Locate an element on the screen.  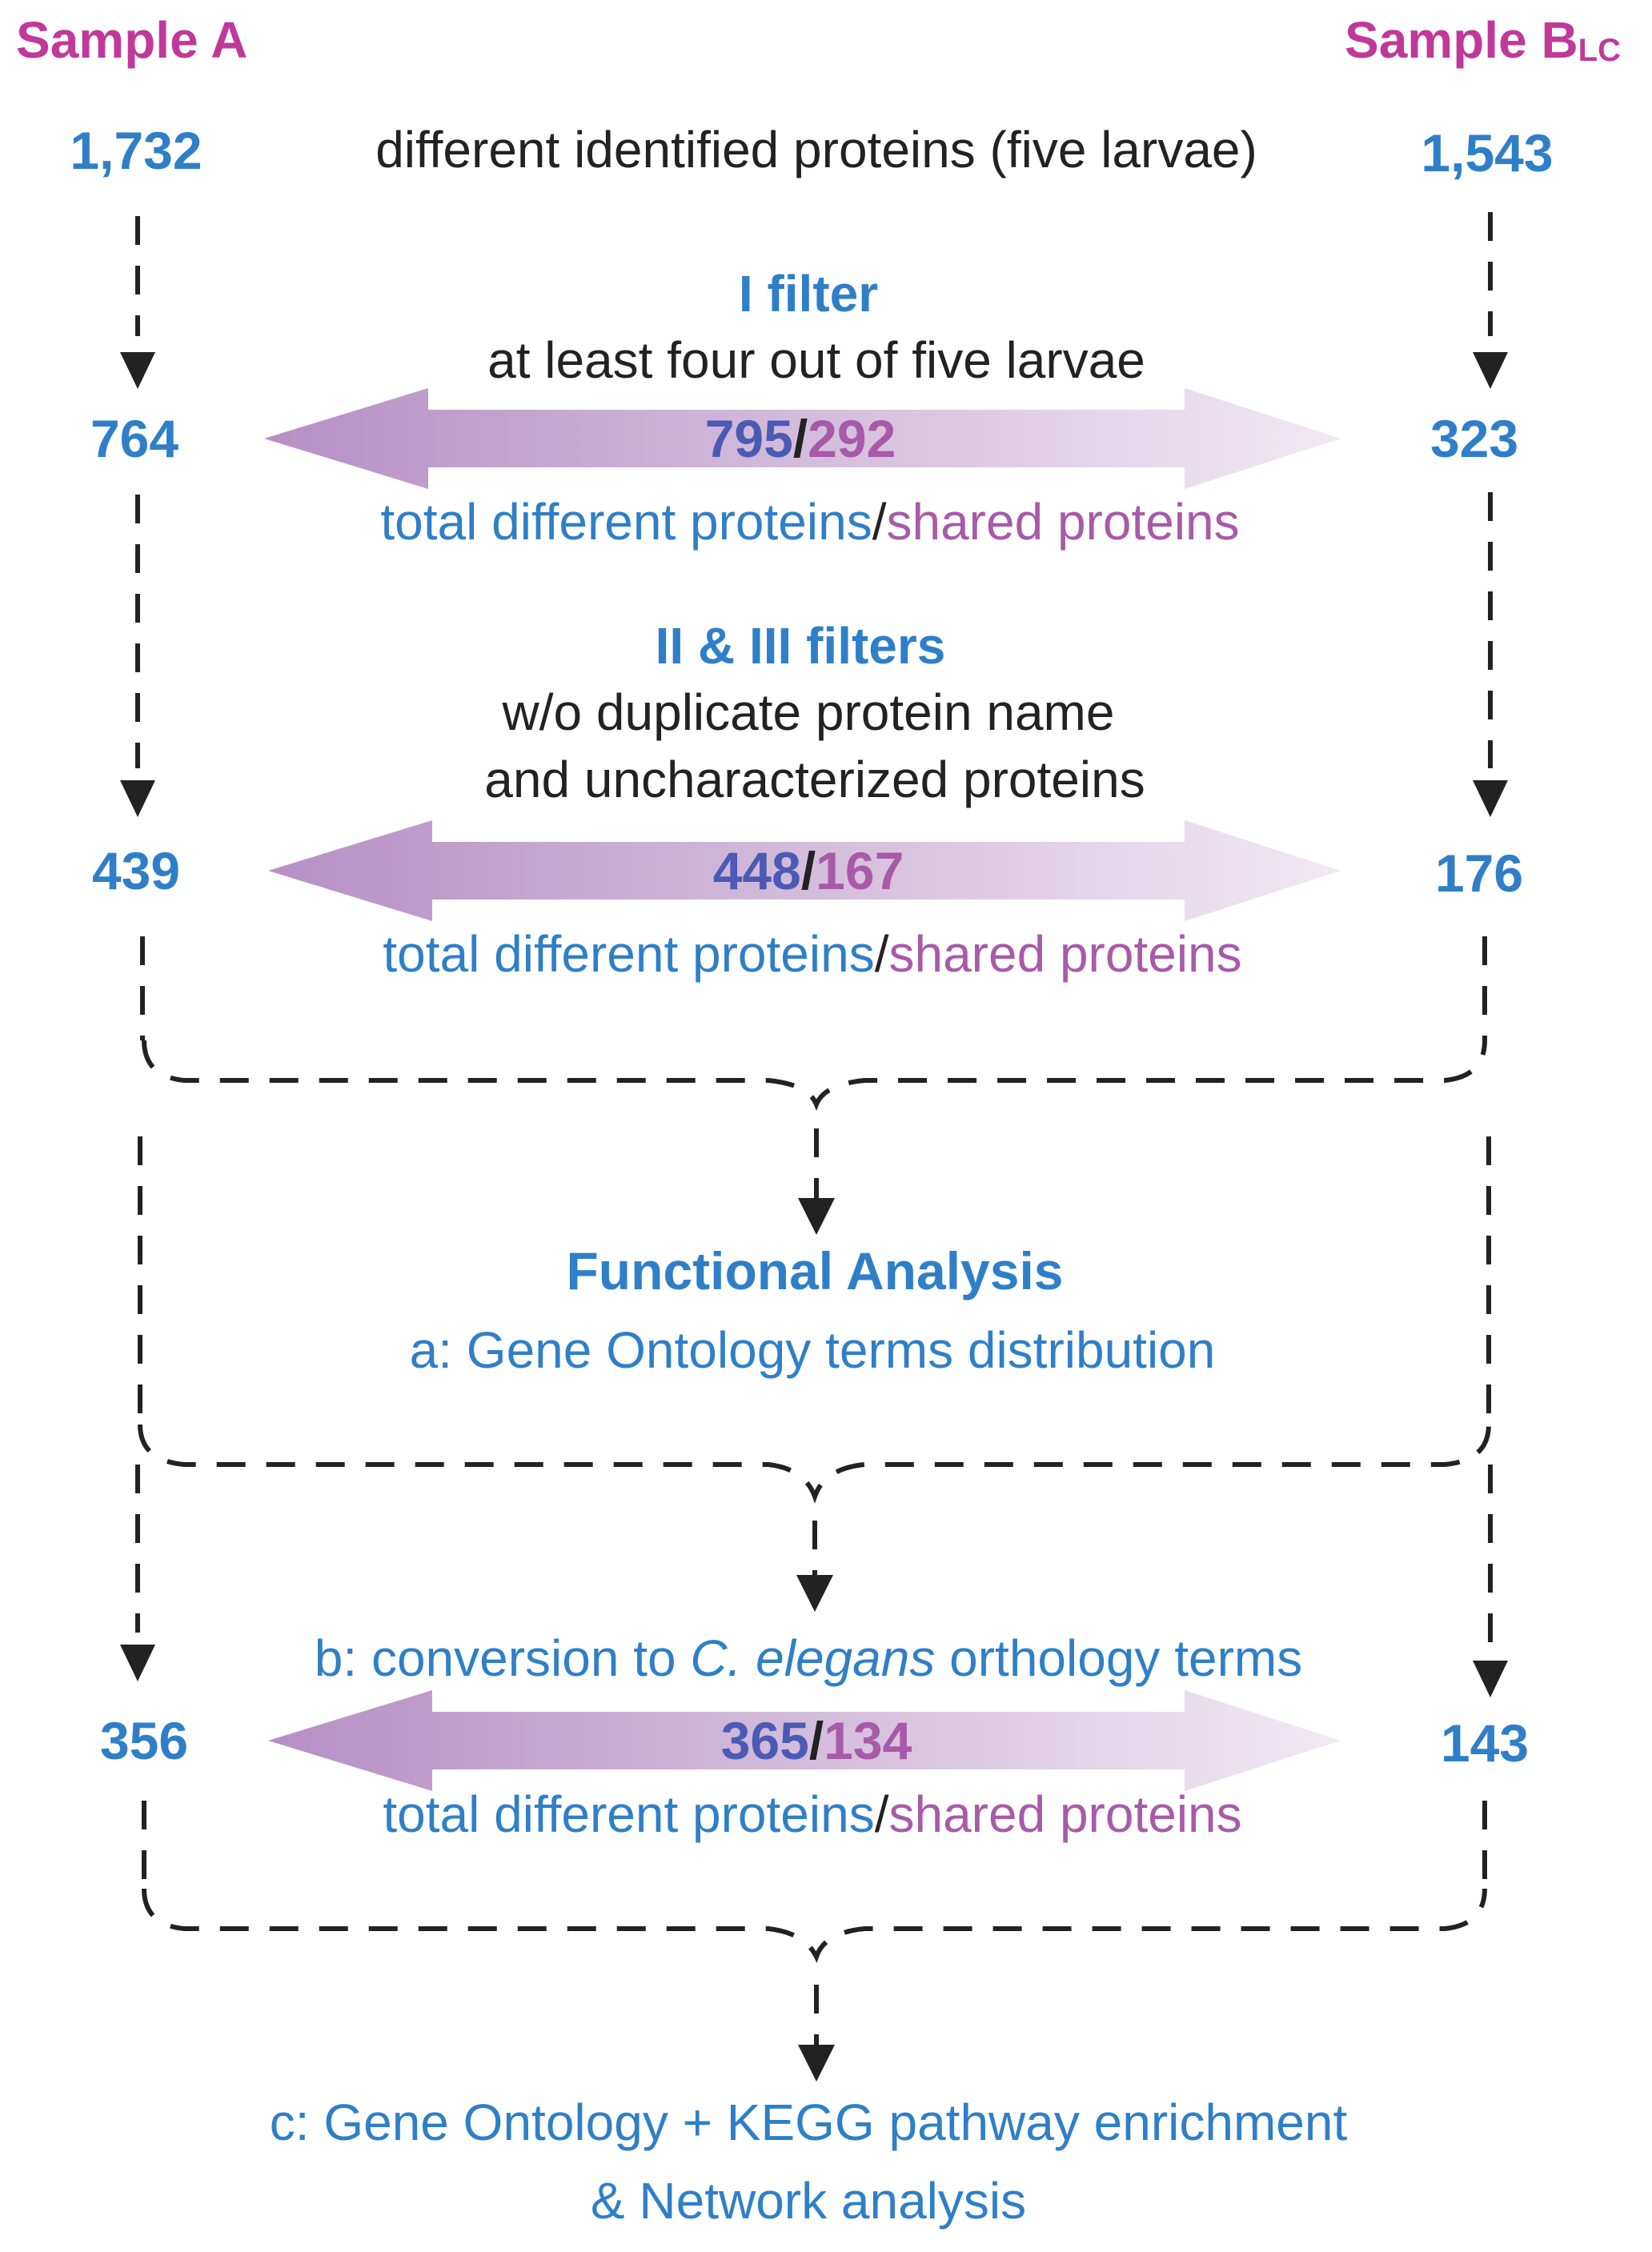
stage3-caption-sep: / is located at coordinates (881, 1814).